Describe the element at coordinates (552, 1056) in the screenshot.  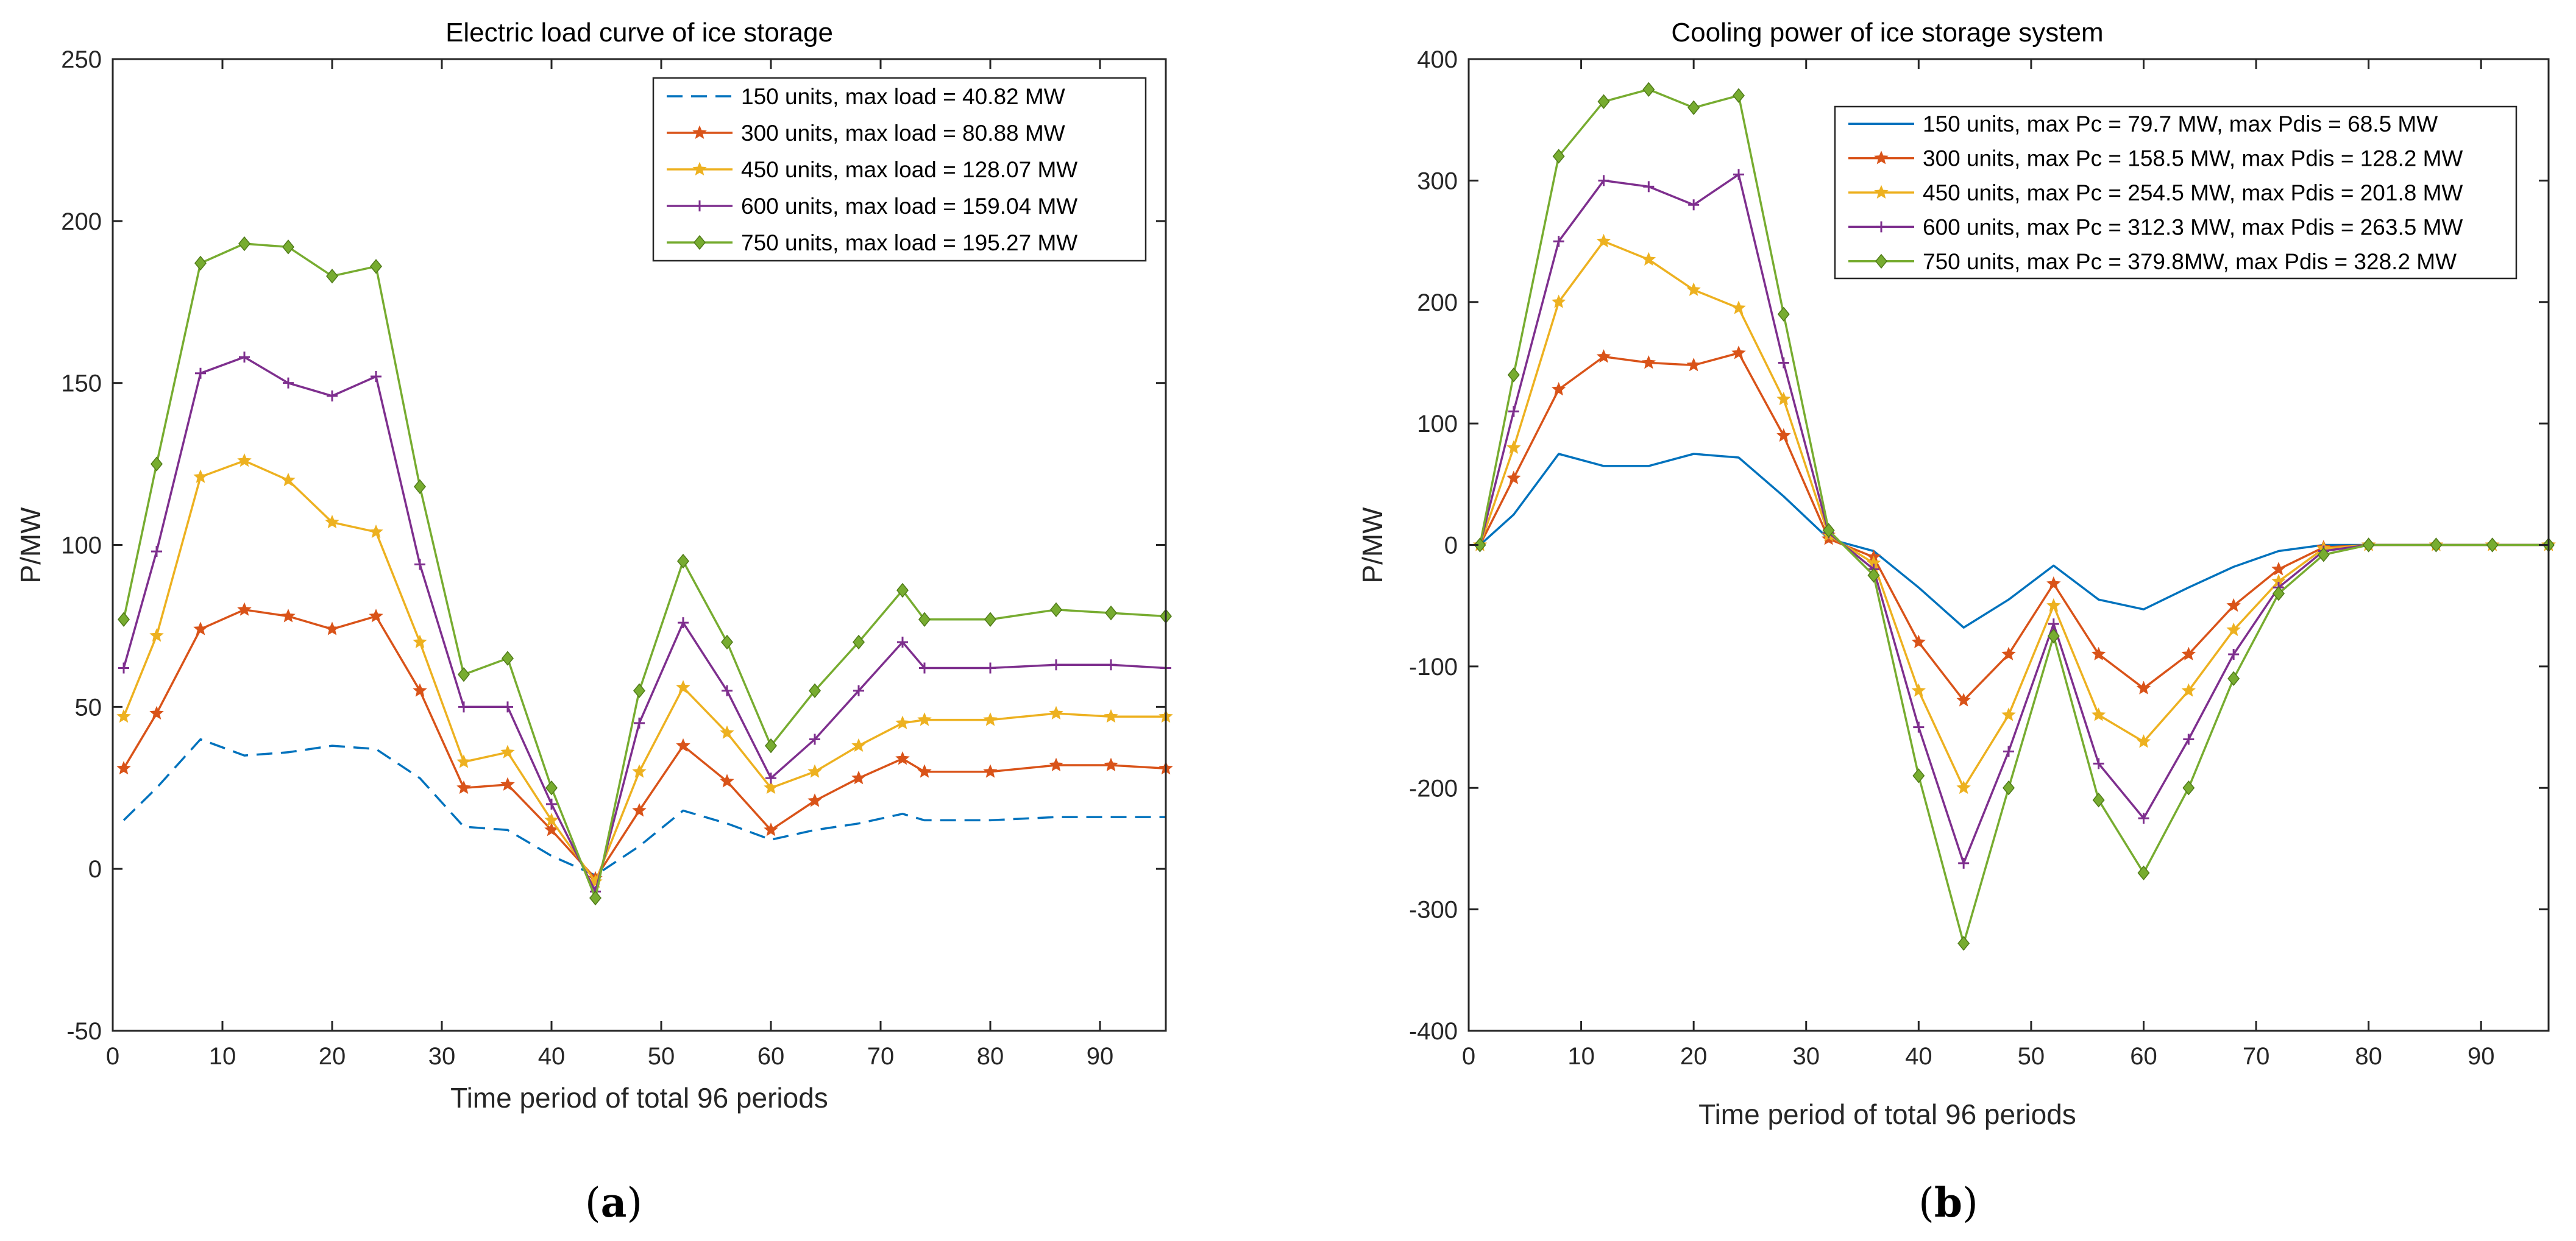
I see `chart-a-x-tick-label: 40` at that location.